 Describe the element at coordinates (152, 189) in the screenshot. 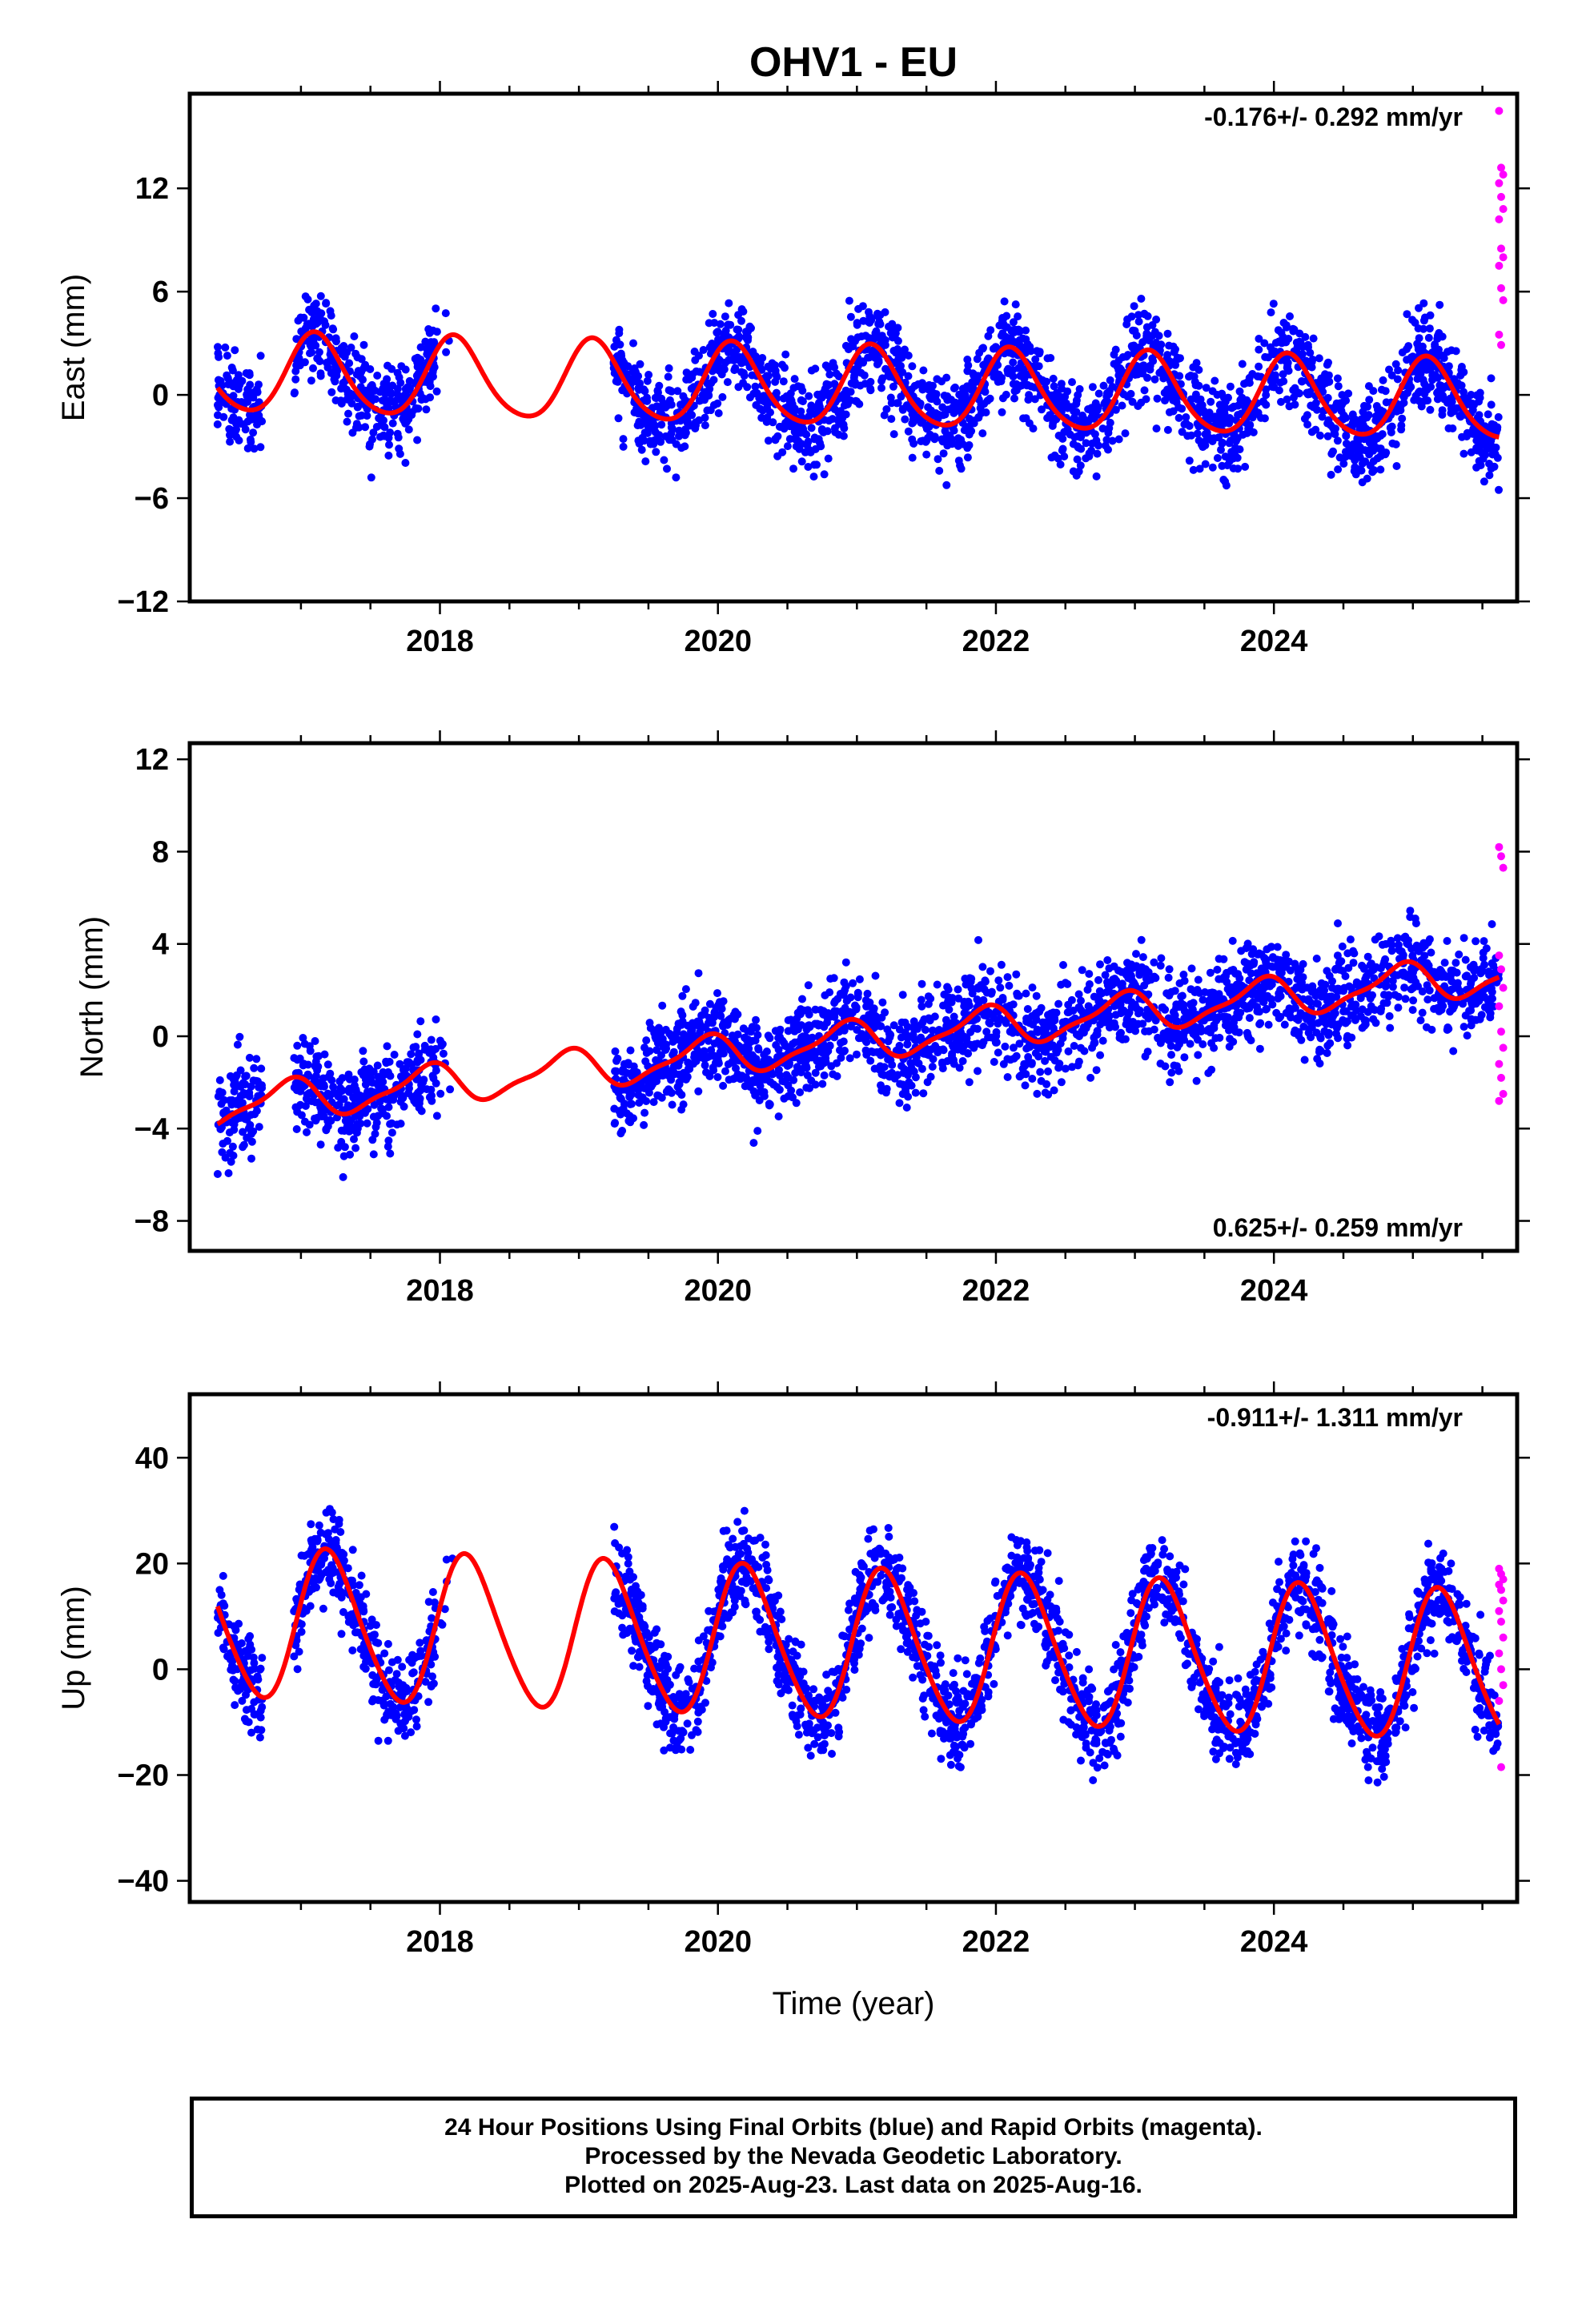

I see `east-y-tick-label: 12` at that location.